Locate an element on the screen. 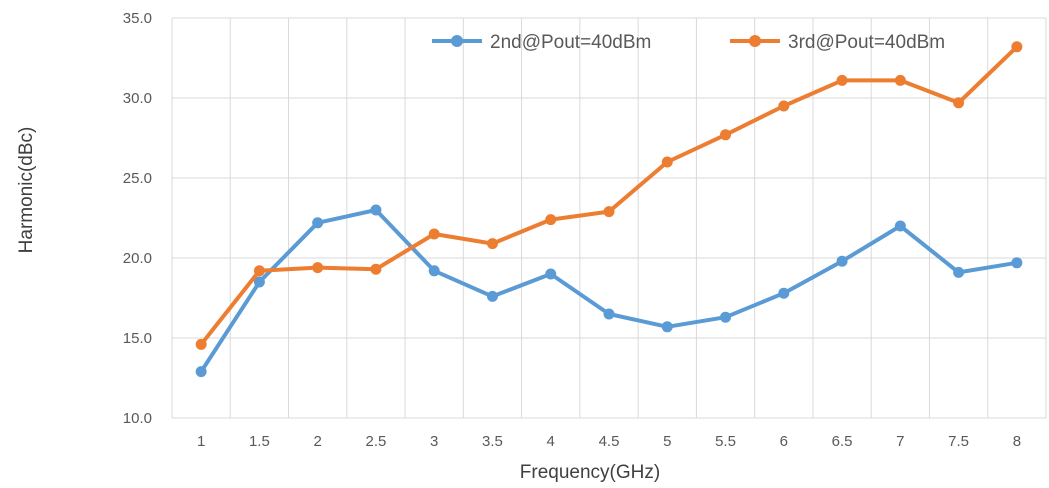  y-axis-tick-labels: 10.0 15.0 20.0 25.0 30.0 35.0 is located at coordinates (137, 218).